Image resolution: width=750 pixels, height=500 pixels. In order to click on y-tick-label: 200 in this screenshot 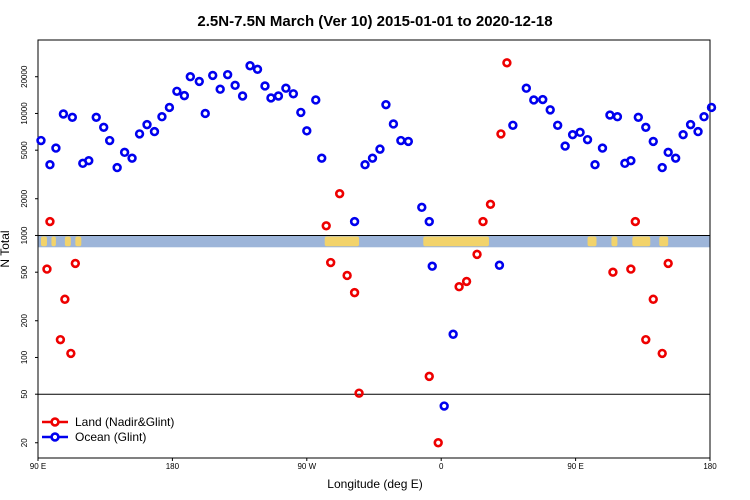, I will do `click(24, 321)`.